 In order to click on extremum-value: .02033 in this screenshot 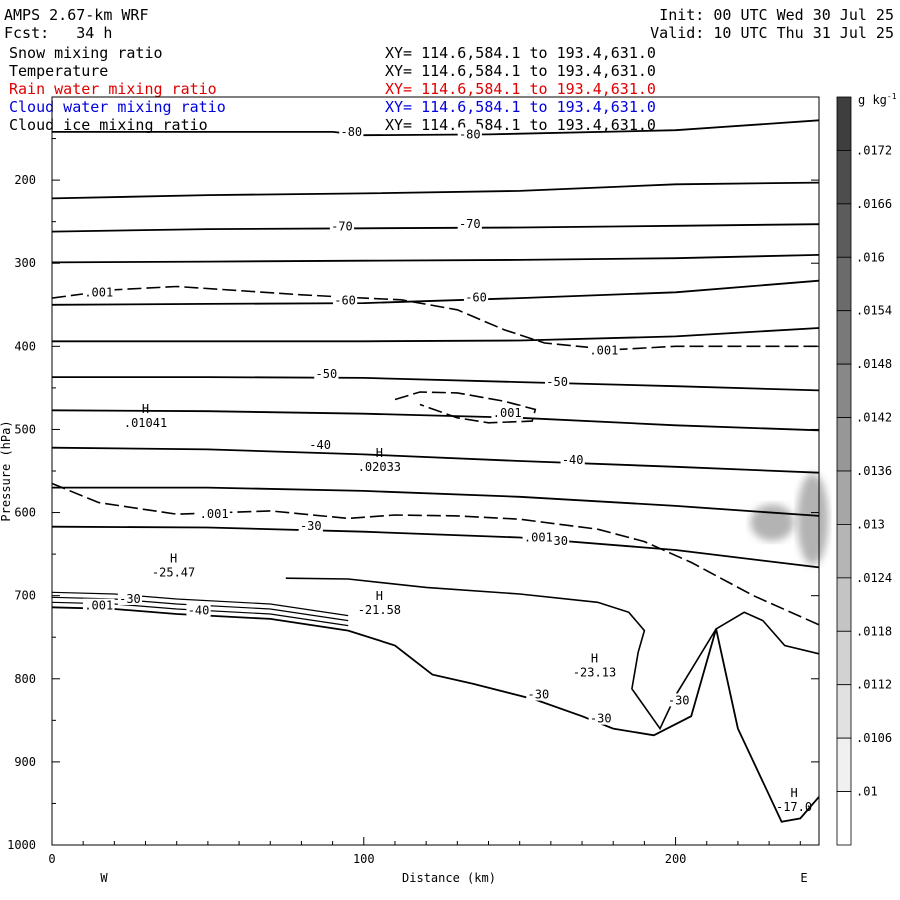, I will do `click(379, 467)`.